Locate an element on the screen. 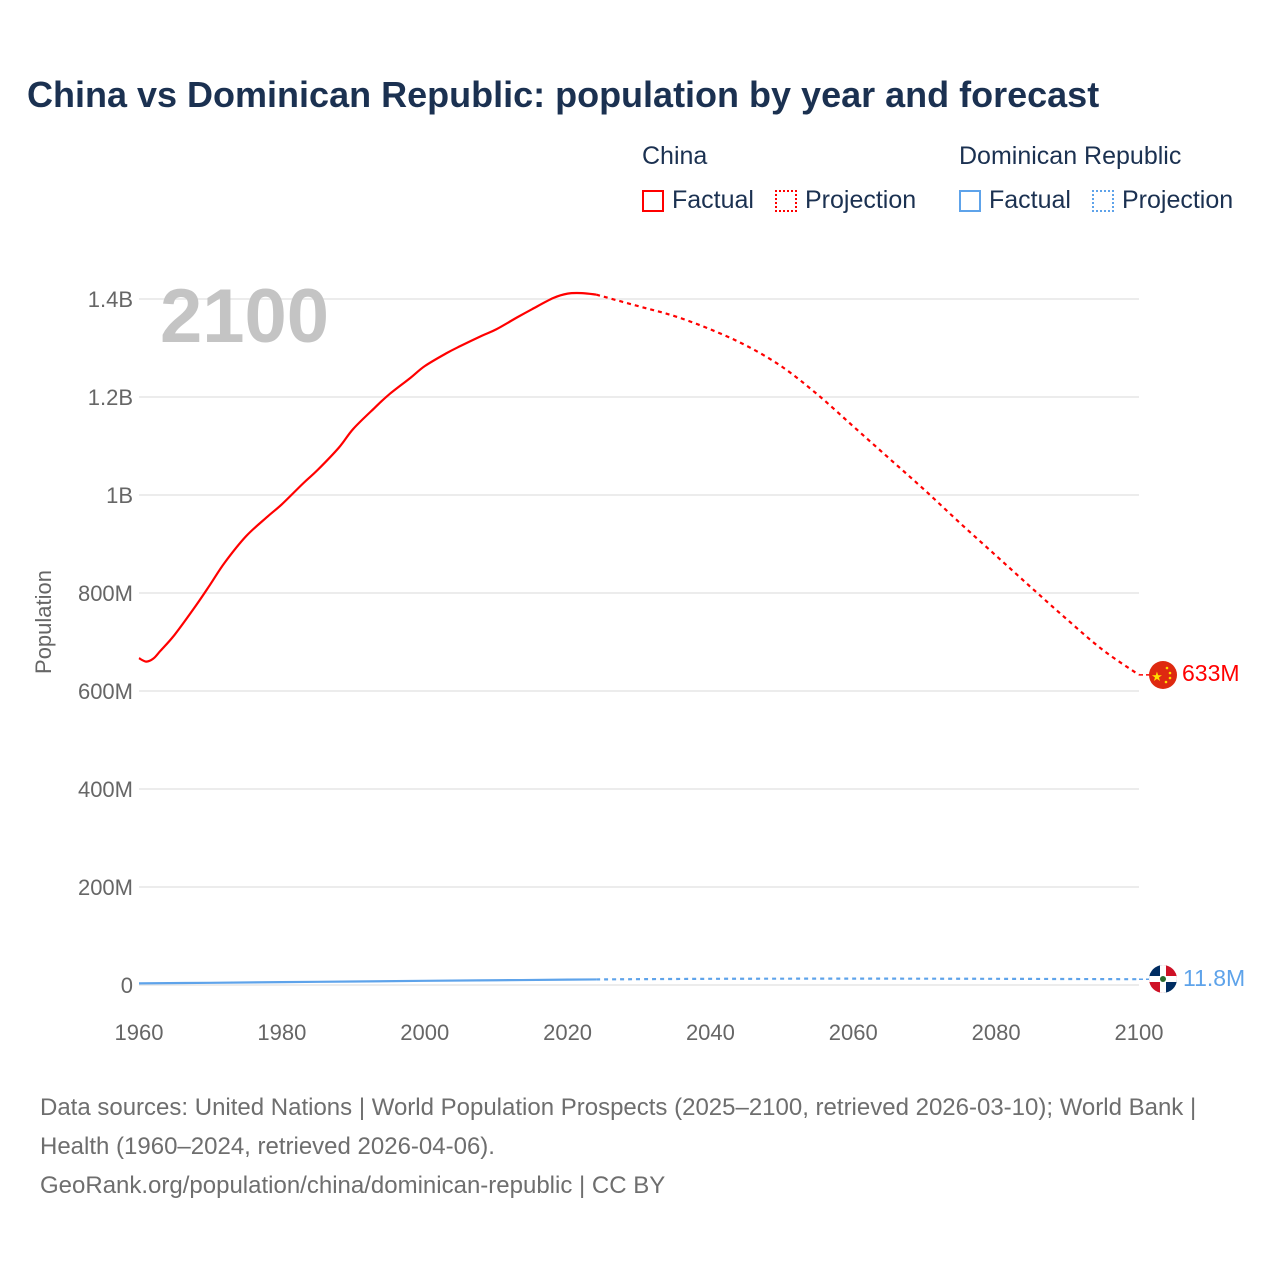 Image resolution: width=1280 pixels, height=1280 pixels. x-tick-label: 2080 is located at coordinates (996, 1032).